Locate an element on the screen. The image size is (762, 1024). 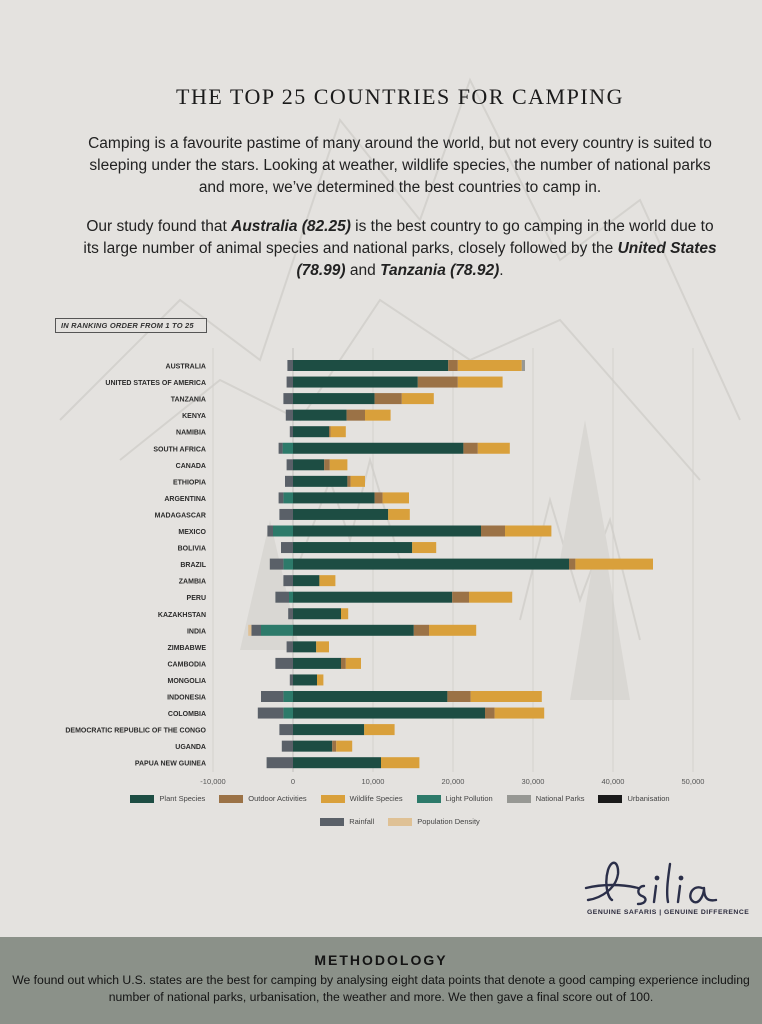
category-label: KAZAKHSTAN is located at coordinates (182, 615).